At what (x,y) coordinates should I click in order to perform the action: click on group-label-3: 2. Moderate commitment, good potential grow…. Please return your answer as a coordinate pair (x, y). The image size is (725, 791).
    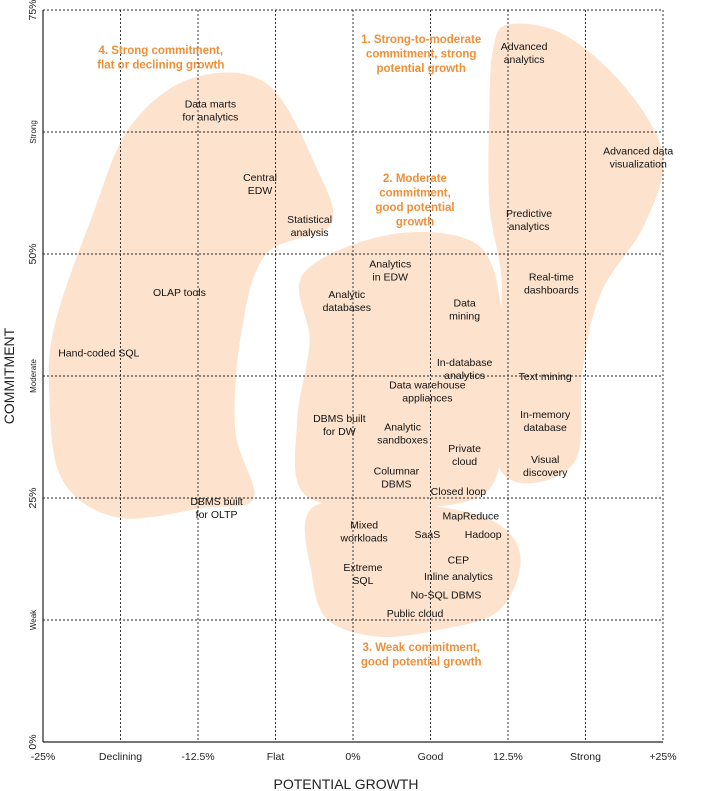
    Looking at the image, I should click on (414, 201).